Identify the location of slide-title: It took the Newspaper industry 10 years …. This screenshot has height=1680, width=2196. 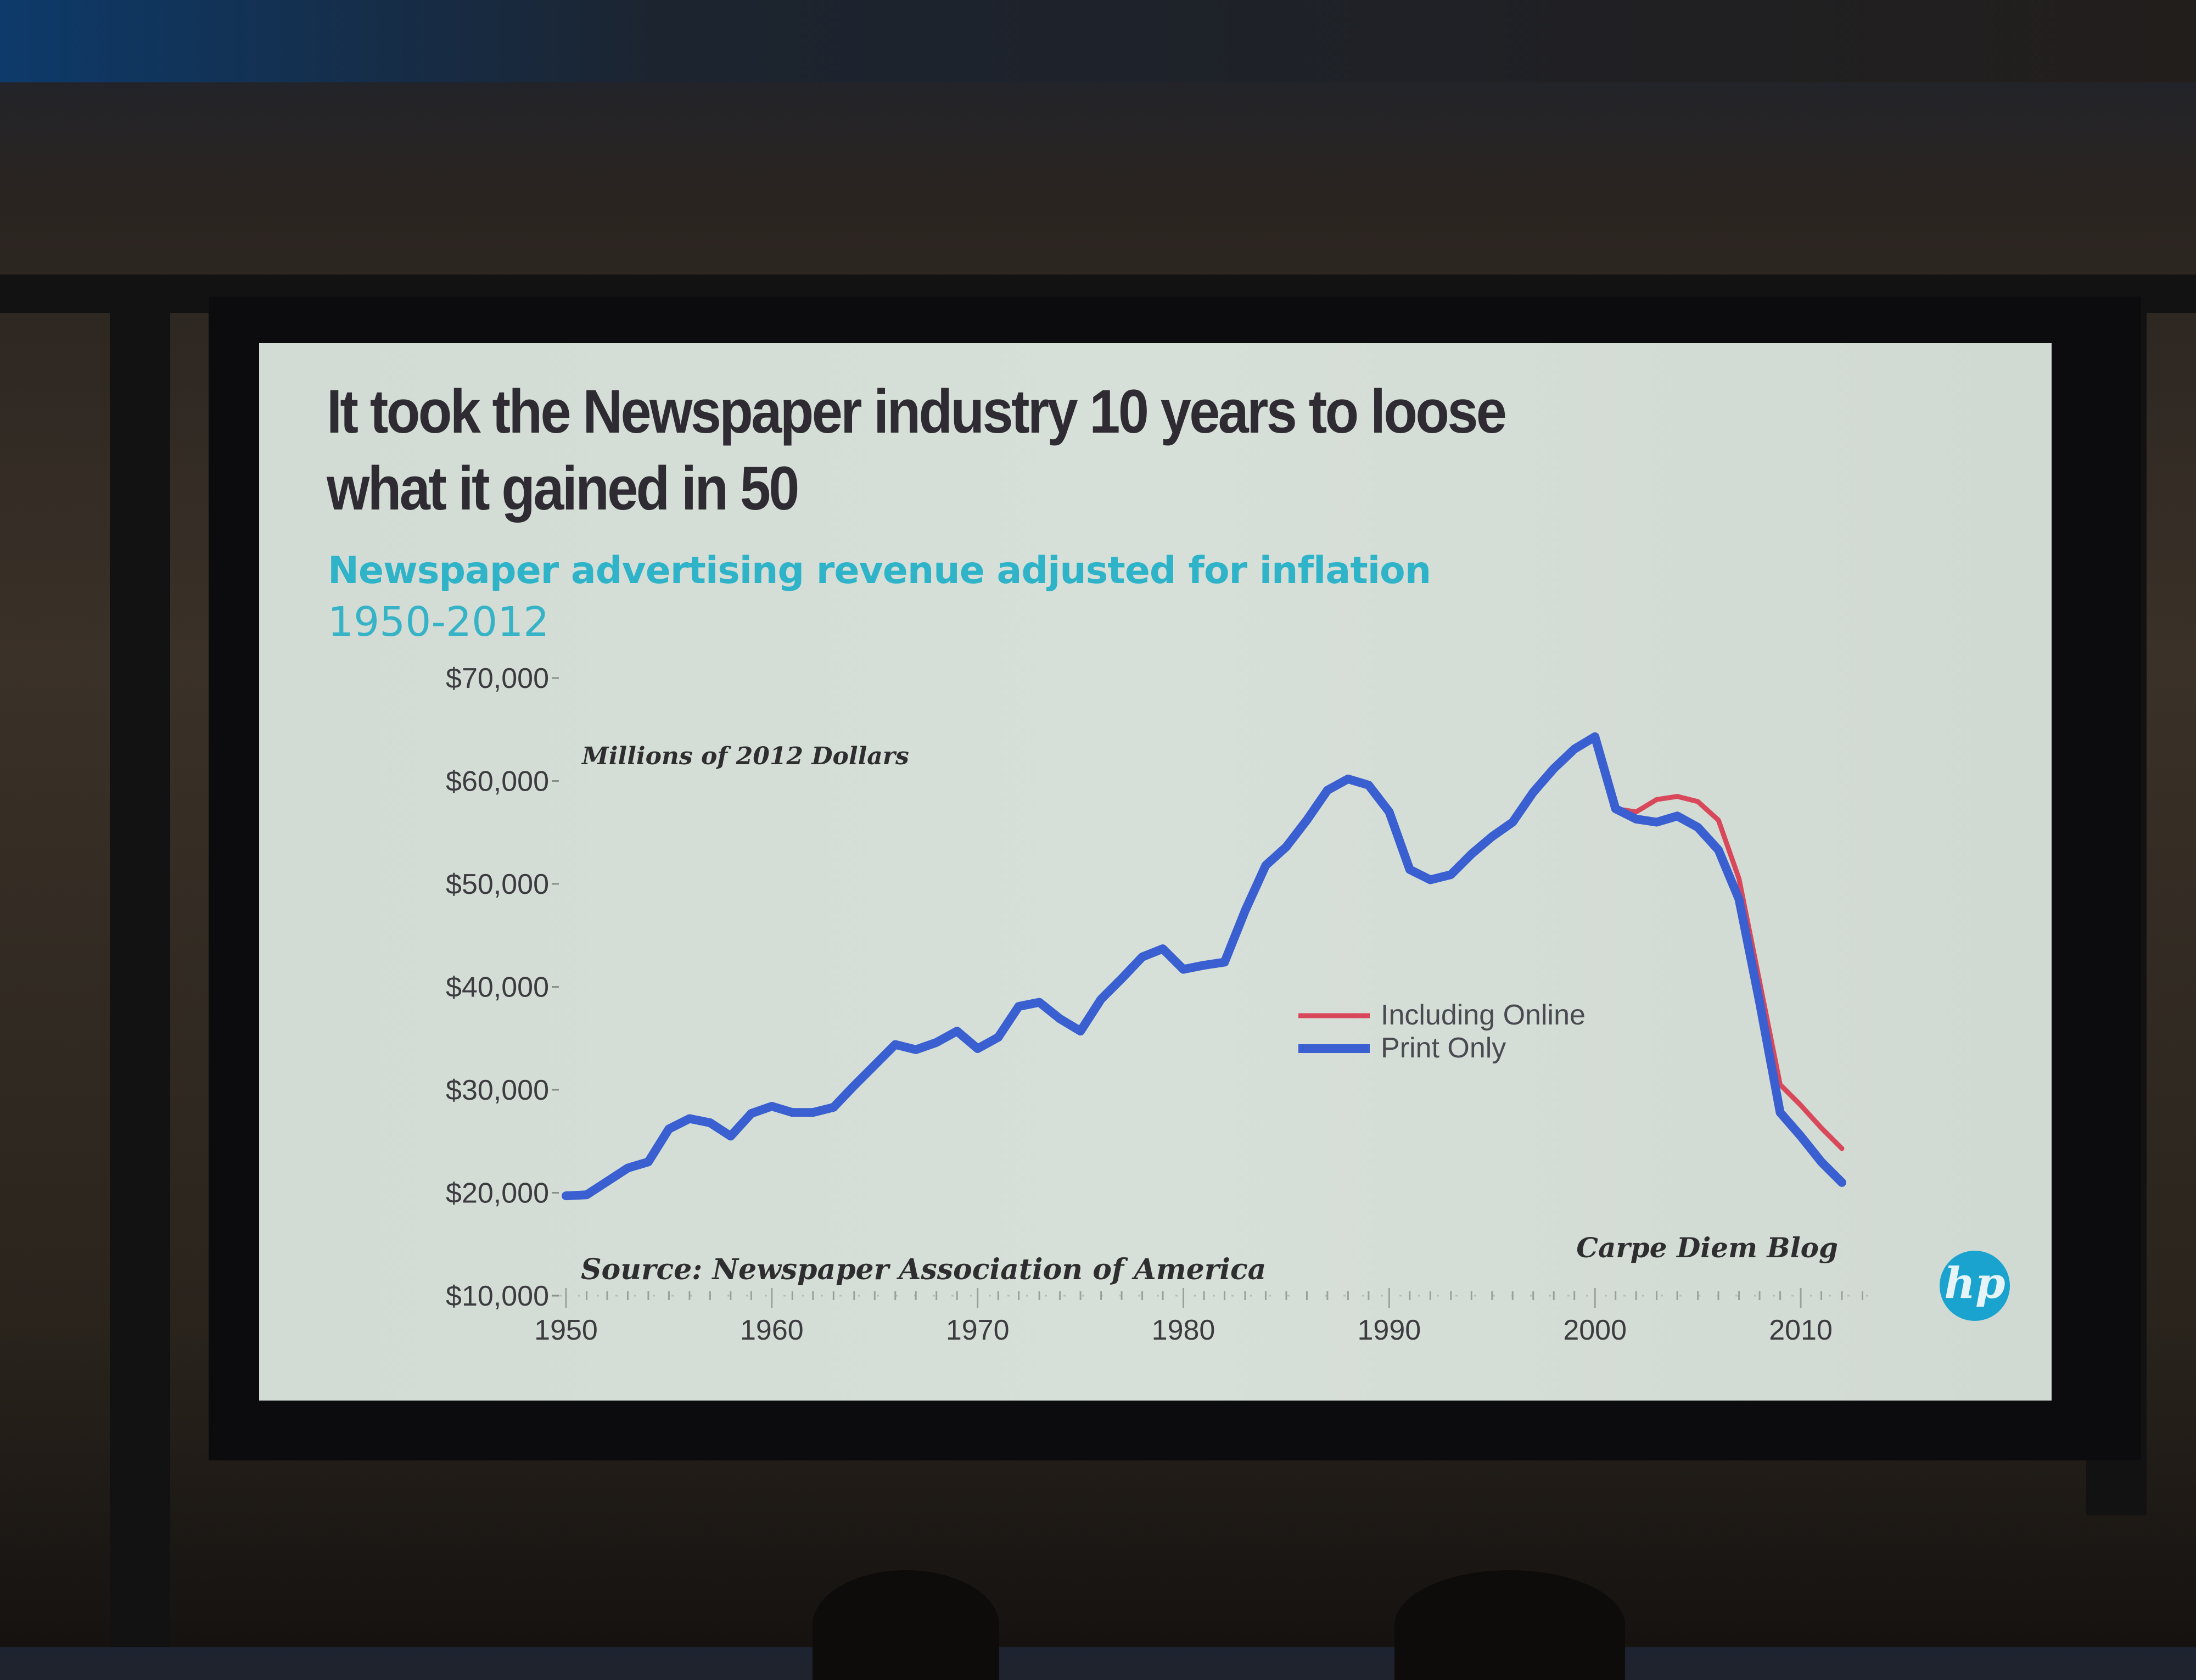
(917, 450).